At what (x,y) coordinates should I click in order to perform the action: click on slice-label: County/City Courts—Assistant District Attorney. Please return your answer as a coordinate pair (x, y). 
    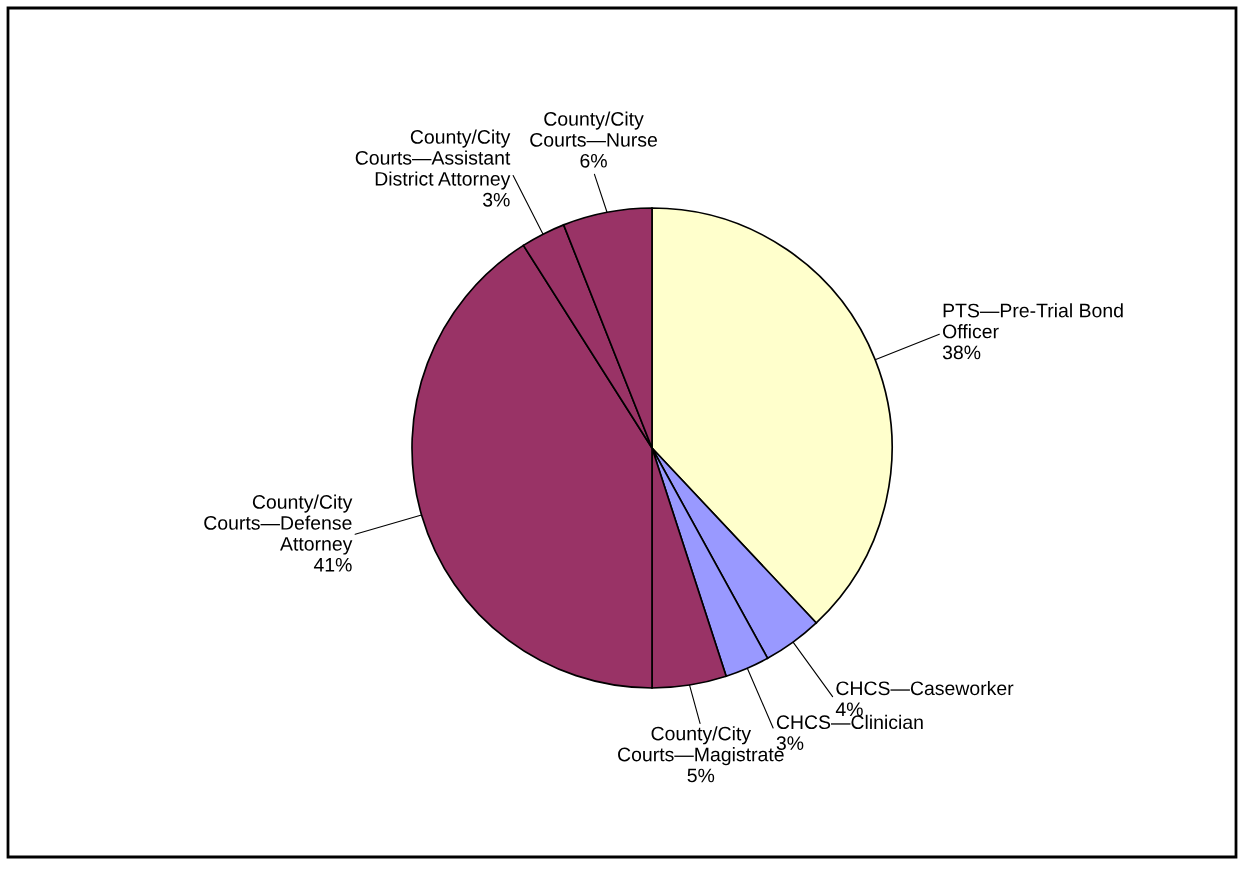
    Looking at the image, I should click on (433, 159).